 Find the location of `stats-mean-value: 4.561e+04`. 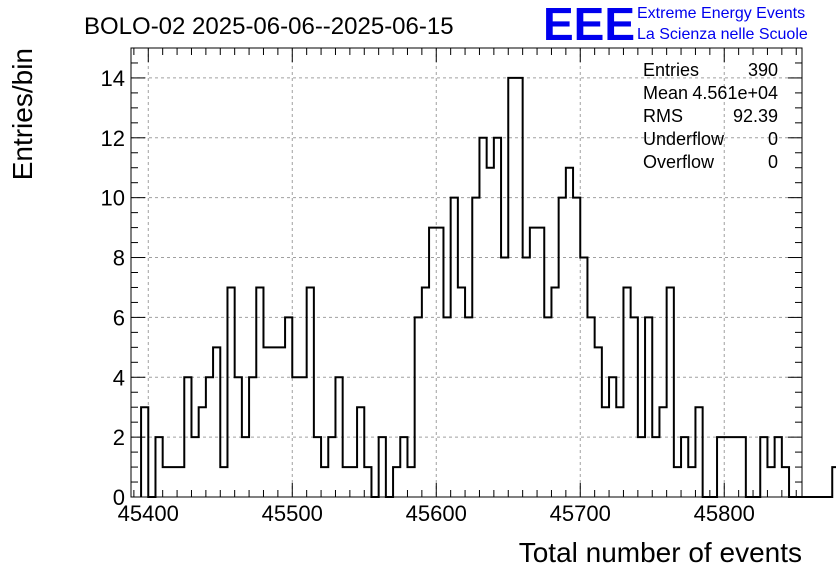

stats-mean-value: 4.561e+04 is located at coordinates (735, 93).